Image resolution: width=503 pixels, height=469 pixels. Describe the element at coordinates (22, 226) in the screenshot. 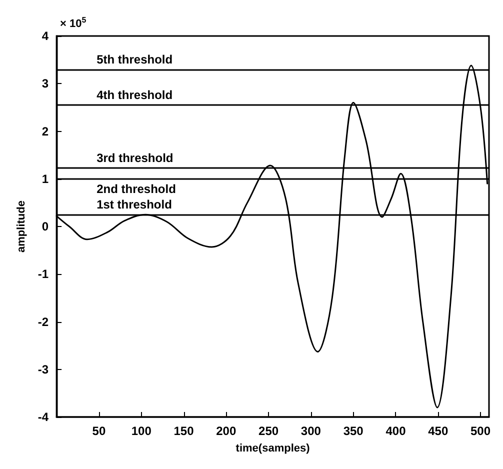

I see `y-axis-title: amplitude` at that location.